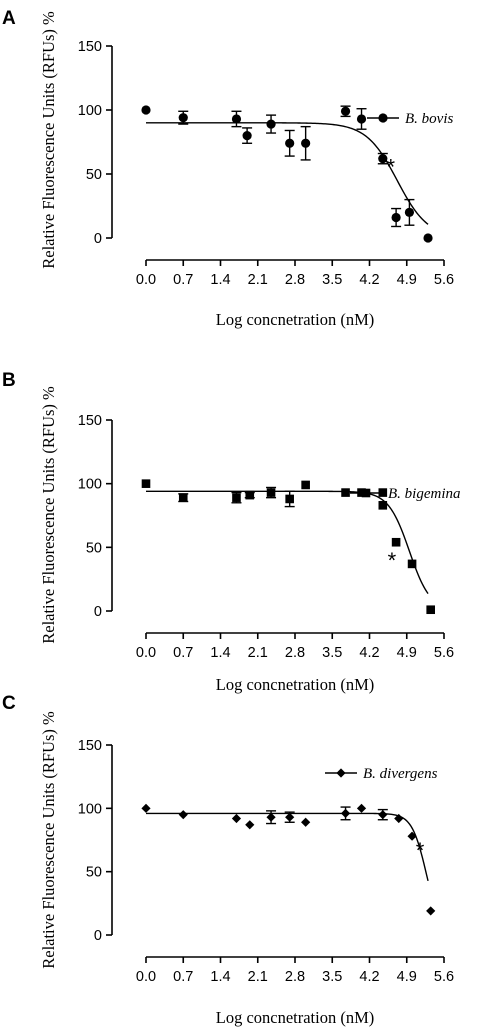 This screenshot has height=1031, width=484. I want to click on panel-b-letter: B, so click(9, 380).